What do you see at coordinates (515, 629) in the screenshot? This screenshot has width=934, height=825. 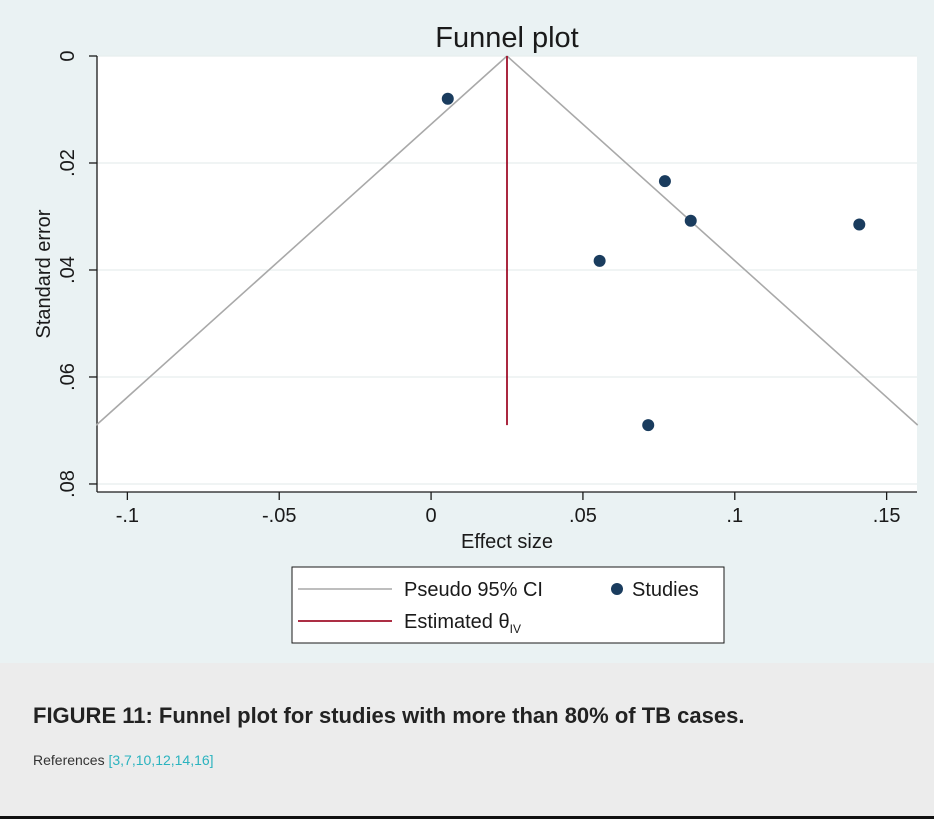 I see `legend-estimate-subscript: IV` at bounding box center [515, 629].